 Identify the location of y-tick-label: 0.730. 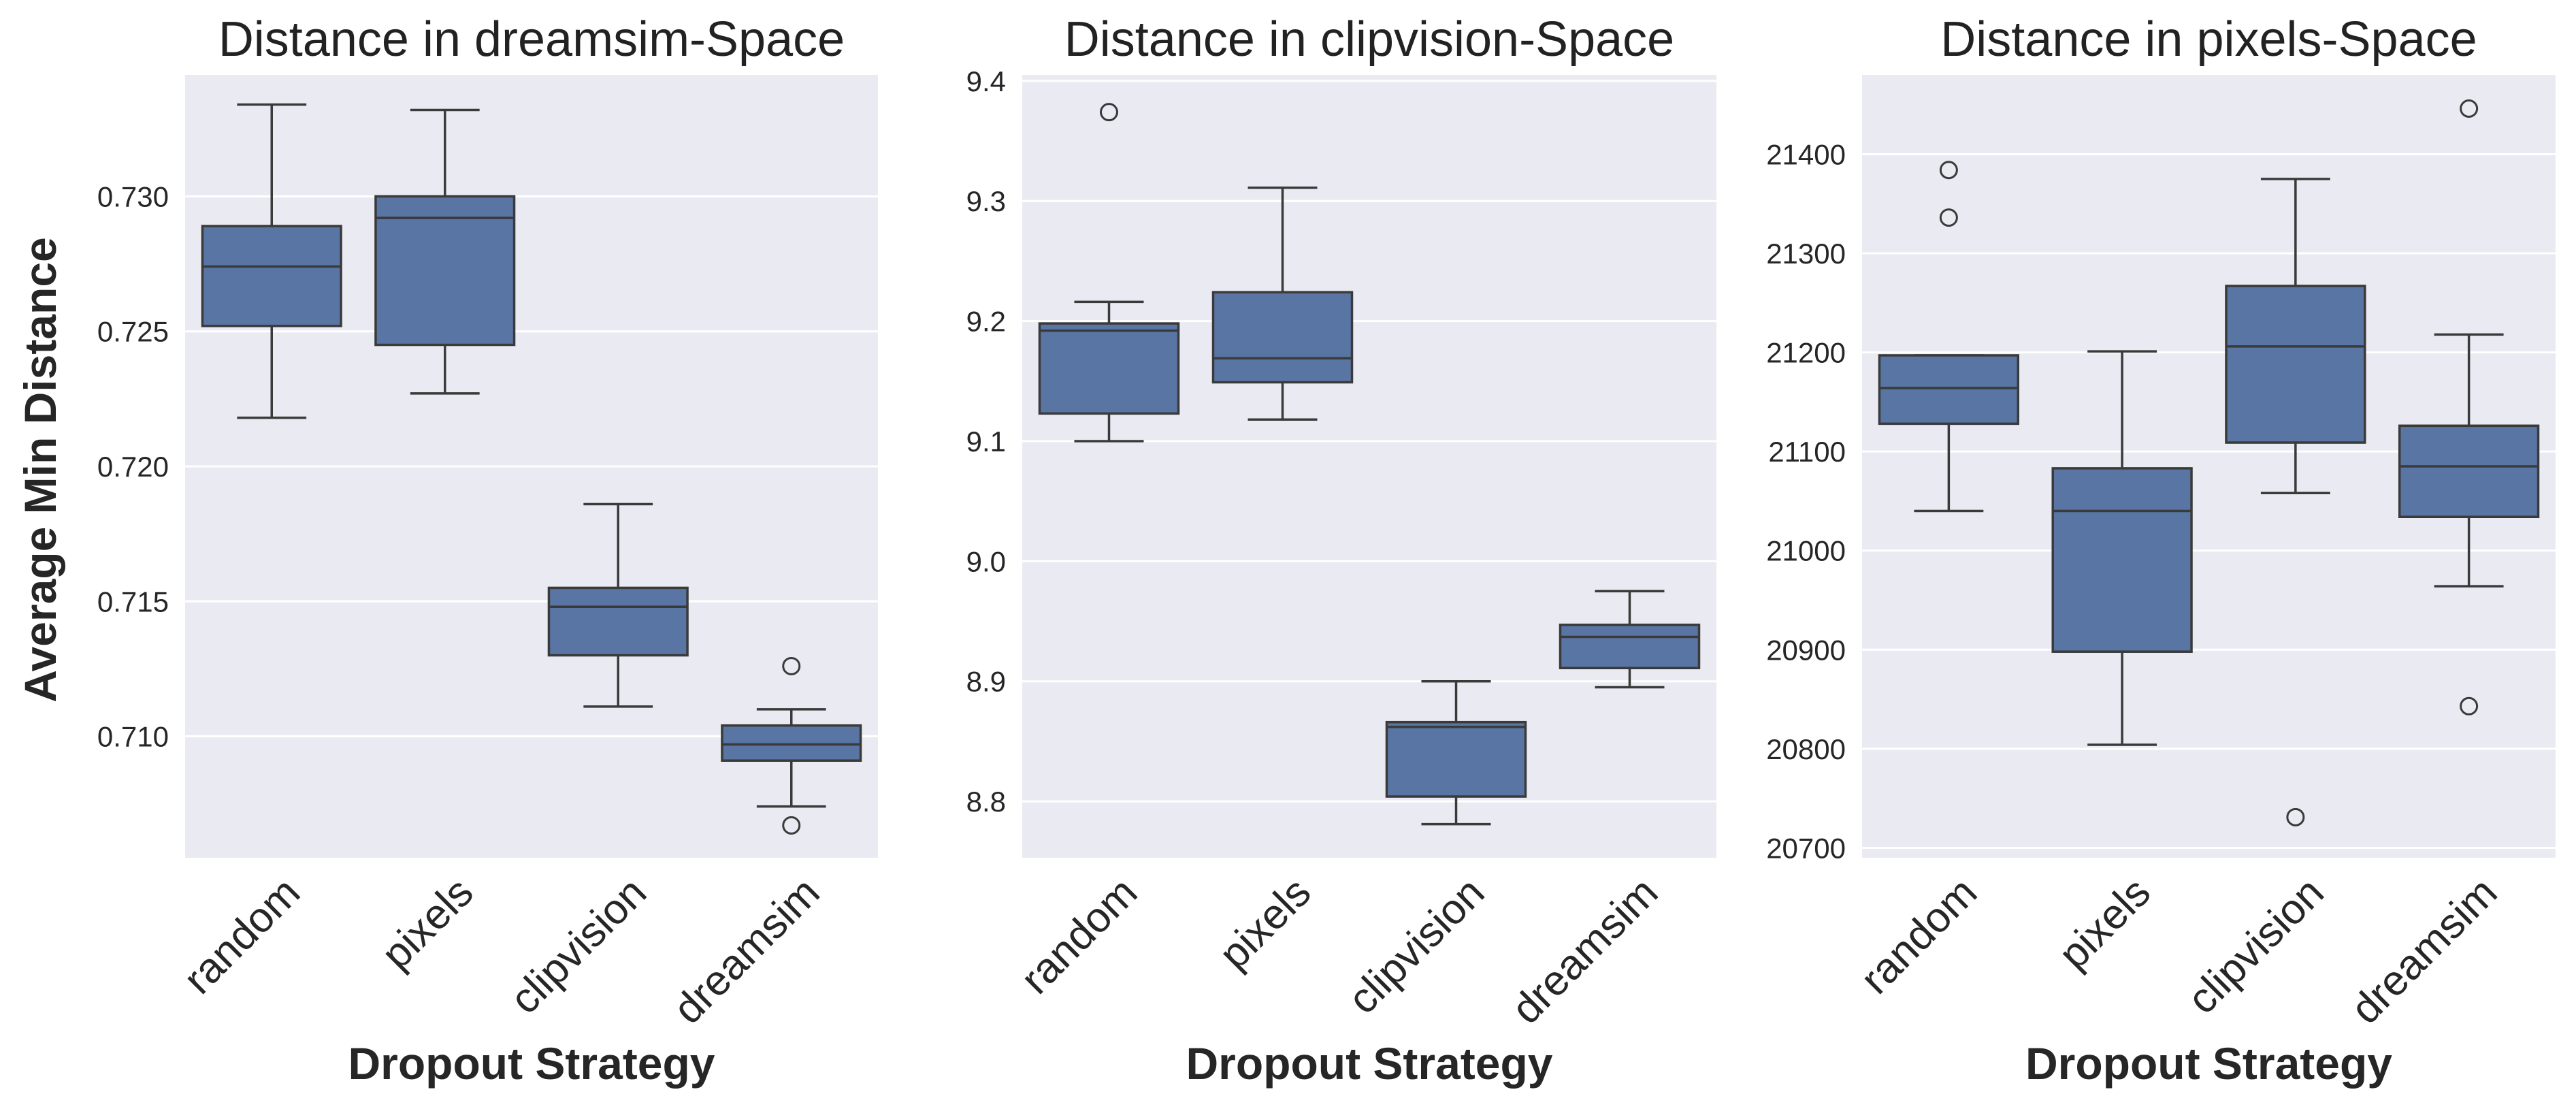
(133, 196).